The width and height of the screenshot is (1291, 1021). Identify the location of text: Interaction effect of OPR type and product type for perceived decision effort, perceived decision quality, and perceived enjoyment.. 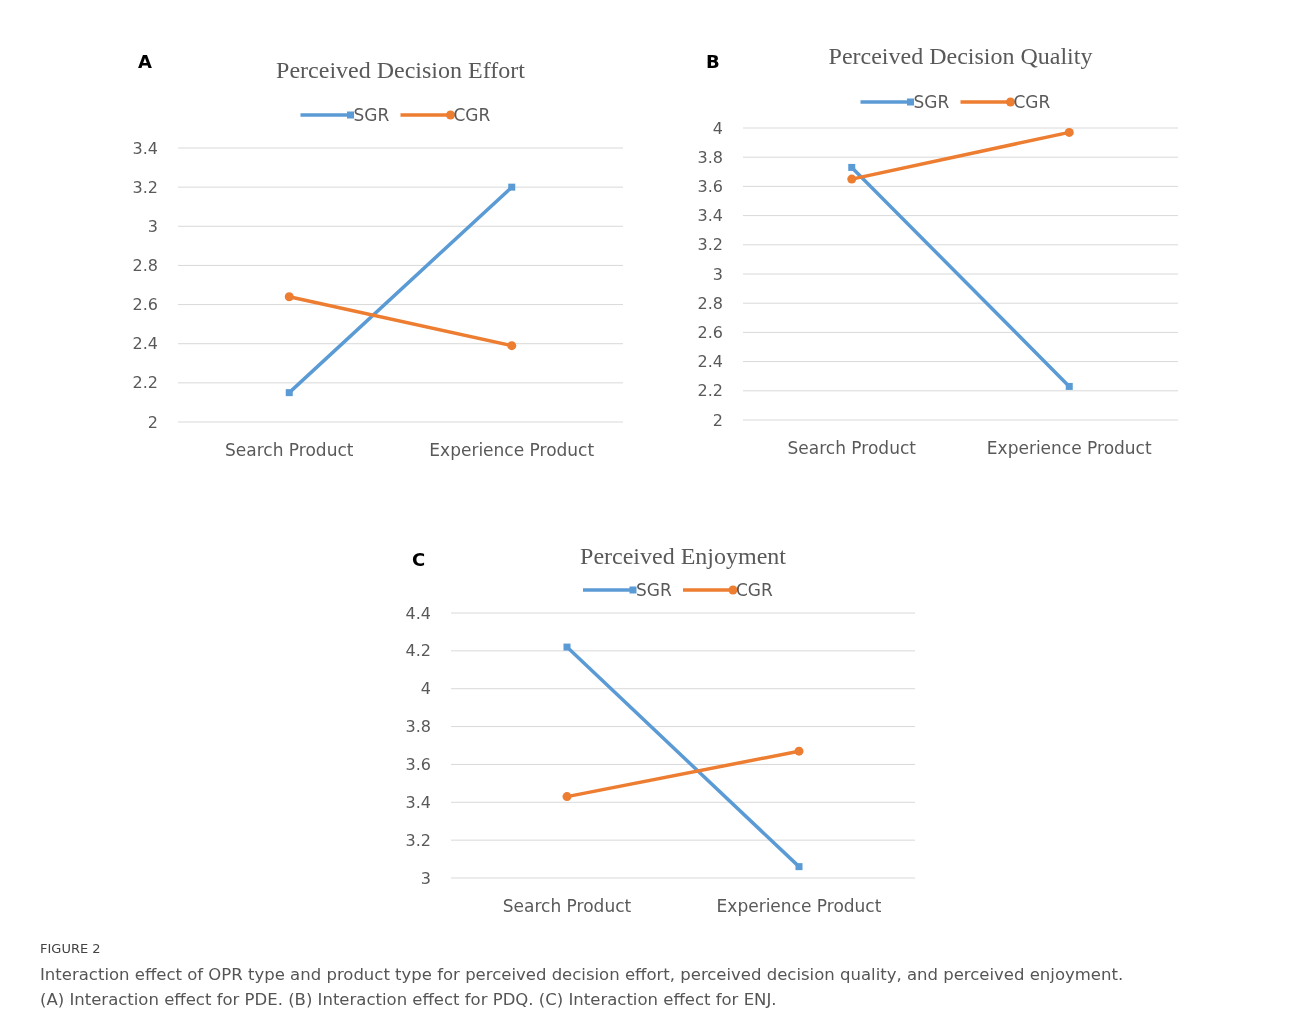
(582, 974).